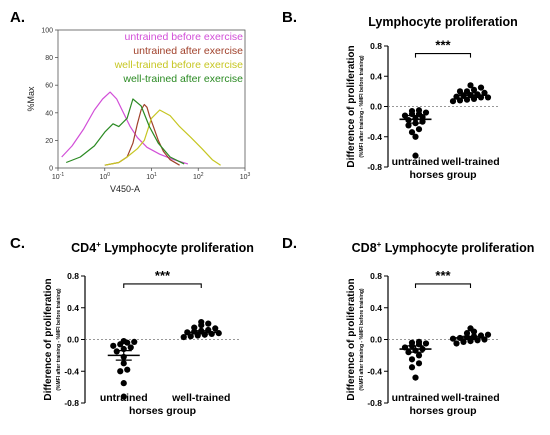 This screenshot has width=550, height=435. I want to click on histogram-legend-entry: untrained before exercise, so click(184, 37).